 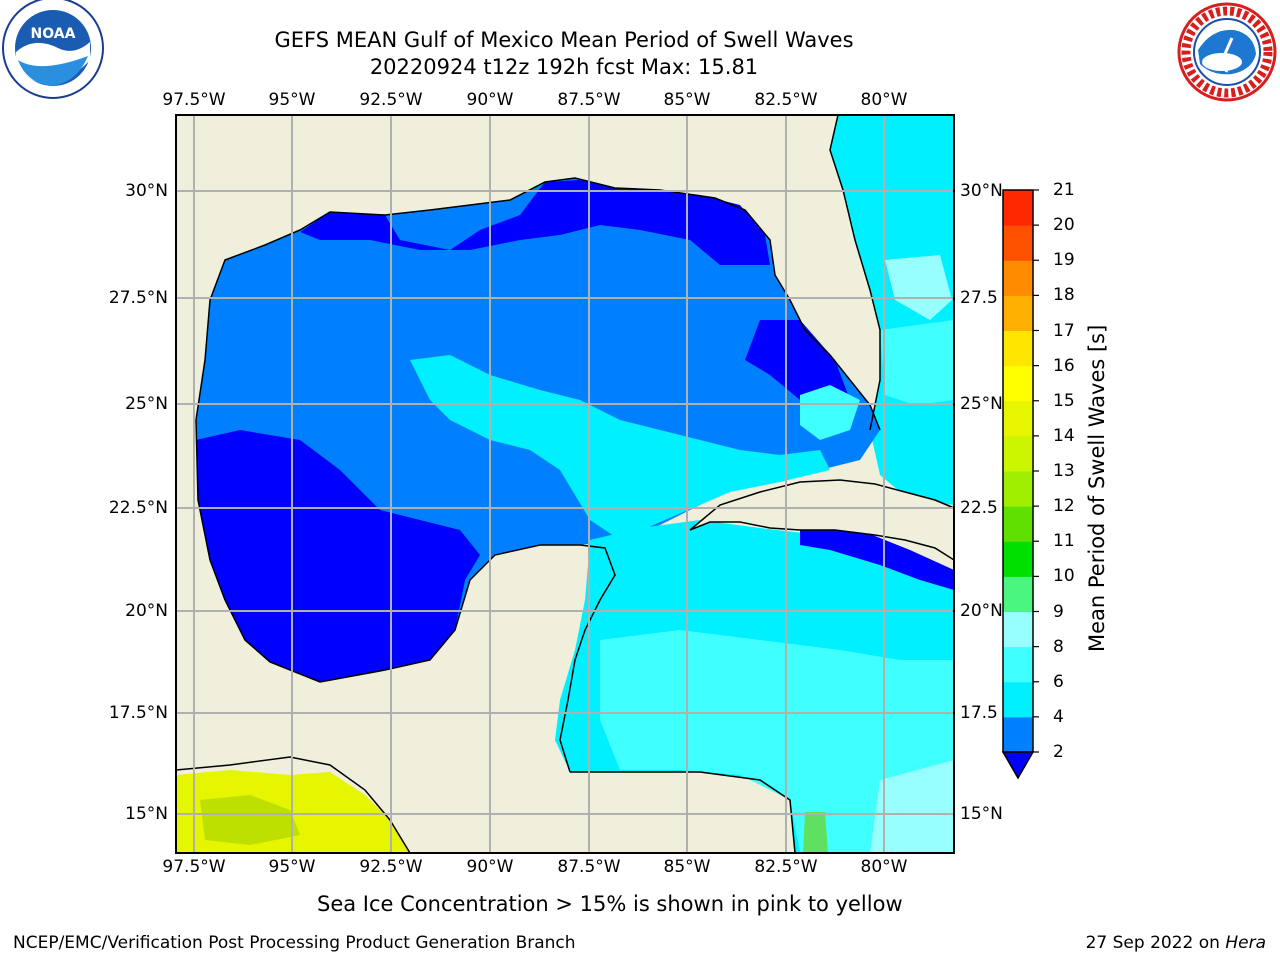 I want to click on lat-label-left: 22.5°N, so click(x=138, y=508).